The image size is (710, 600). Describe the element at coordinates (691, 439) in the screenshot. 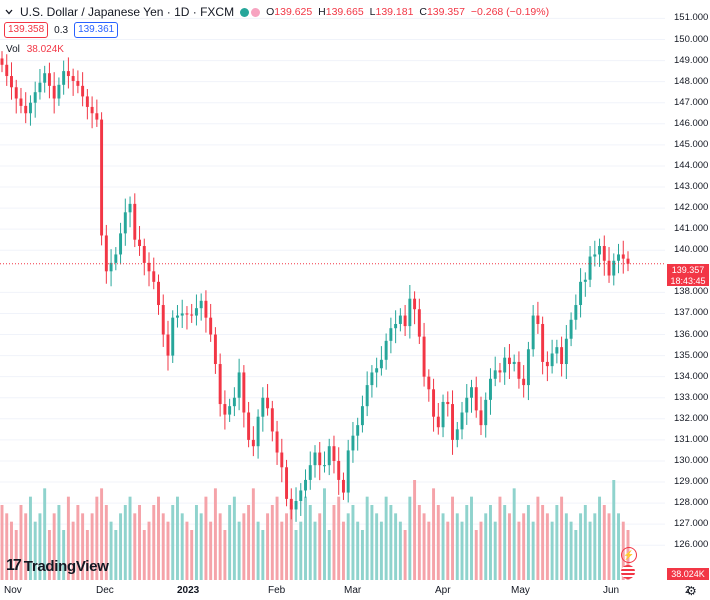

I see `price-axis-label: 131.000` at that location.